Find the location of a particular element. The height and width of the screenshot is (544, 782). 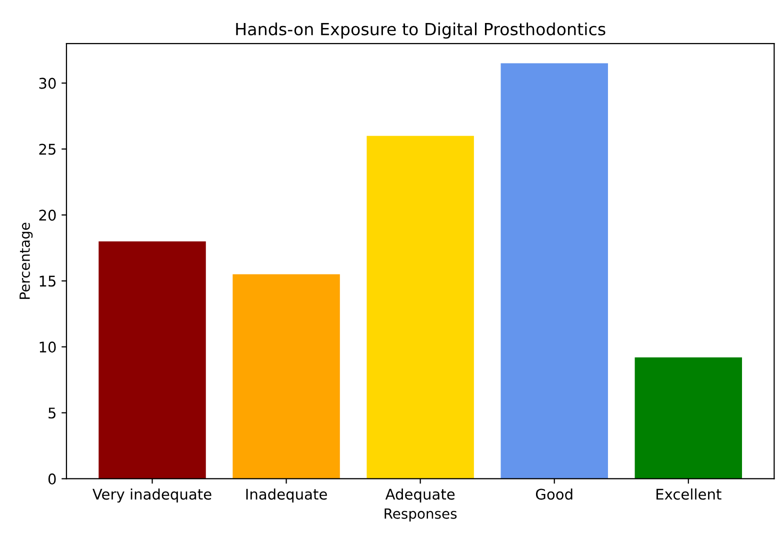

chart-title: Hands-on Exposure to Digital Prosthodontics is located at coordinates (421, 30).